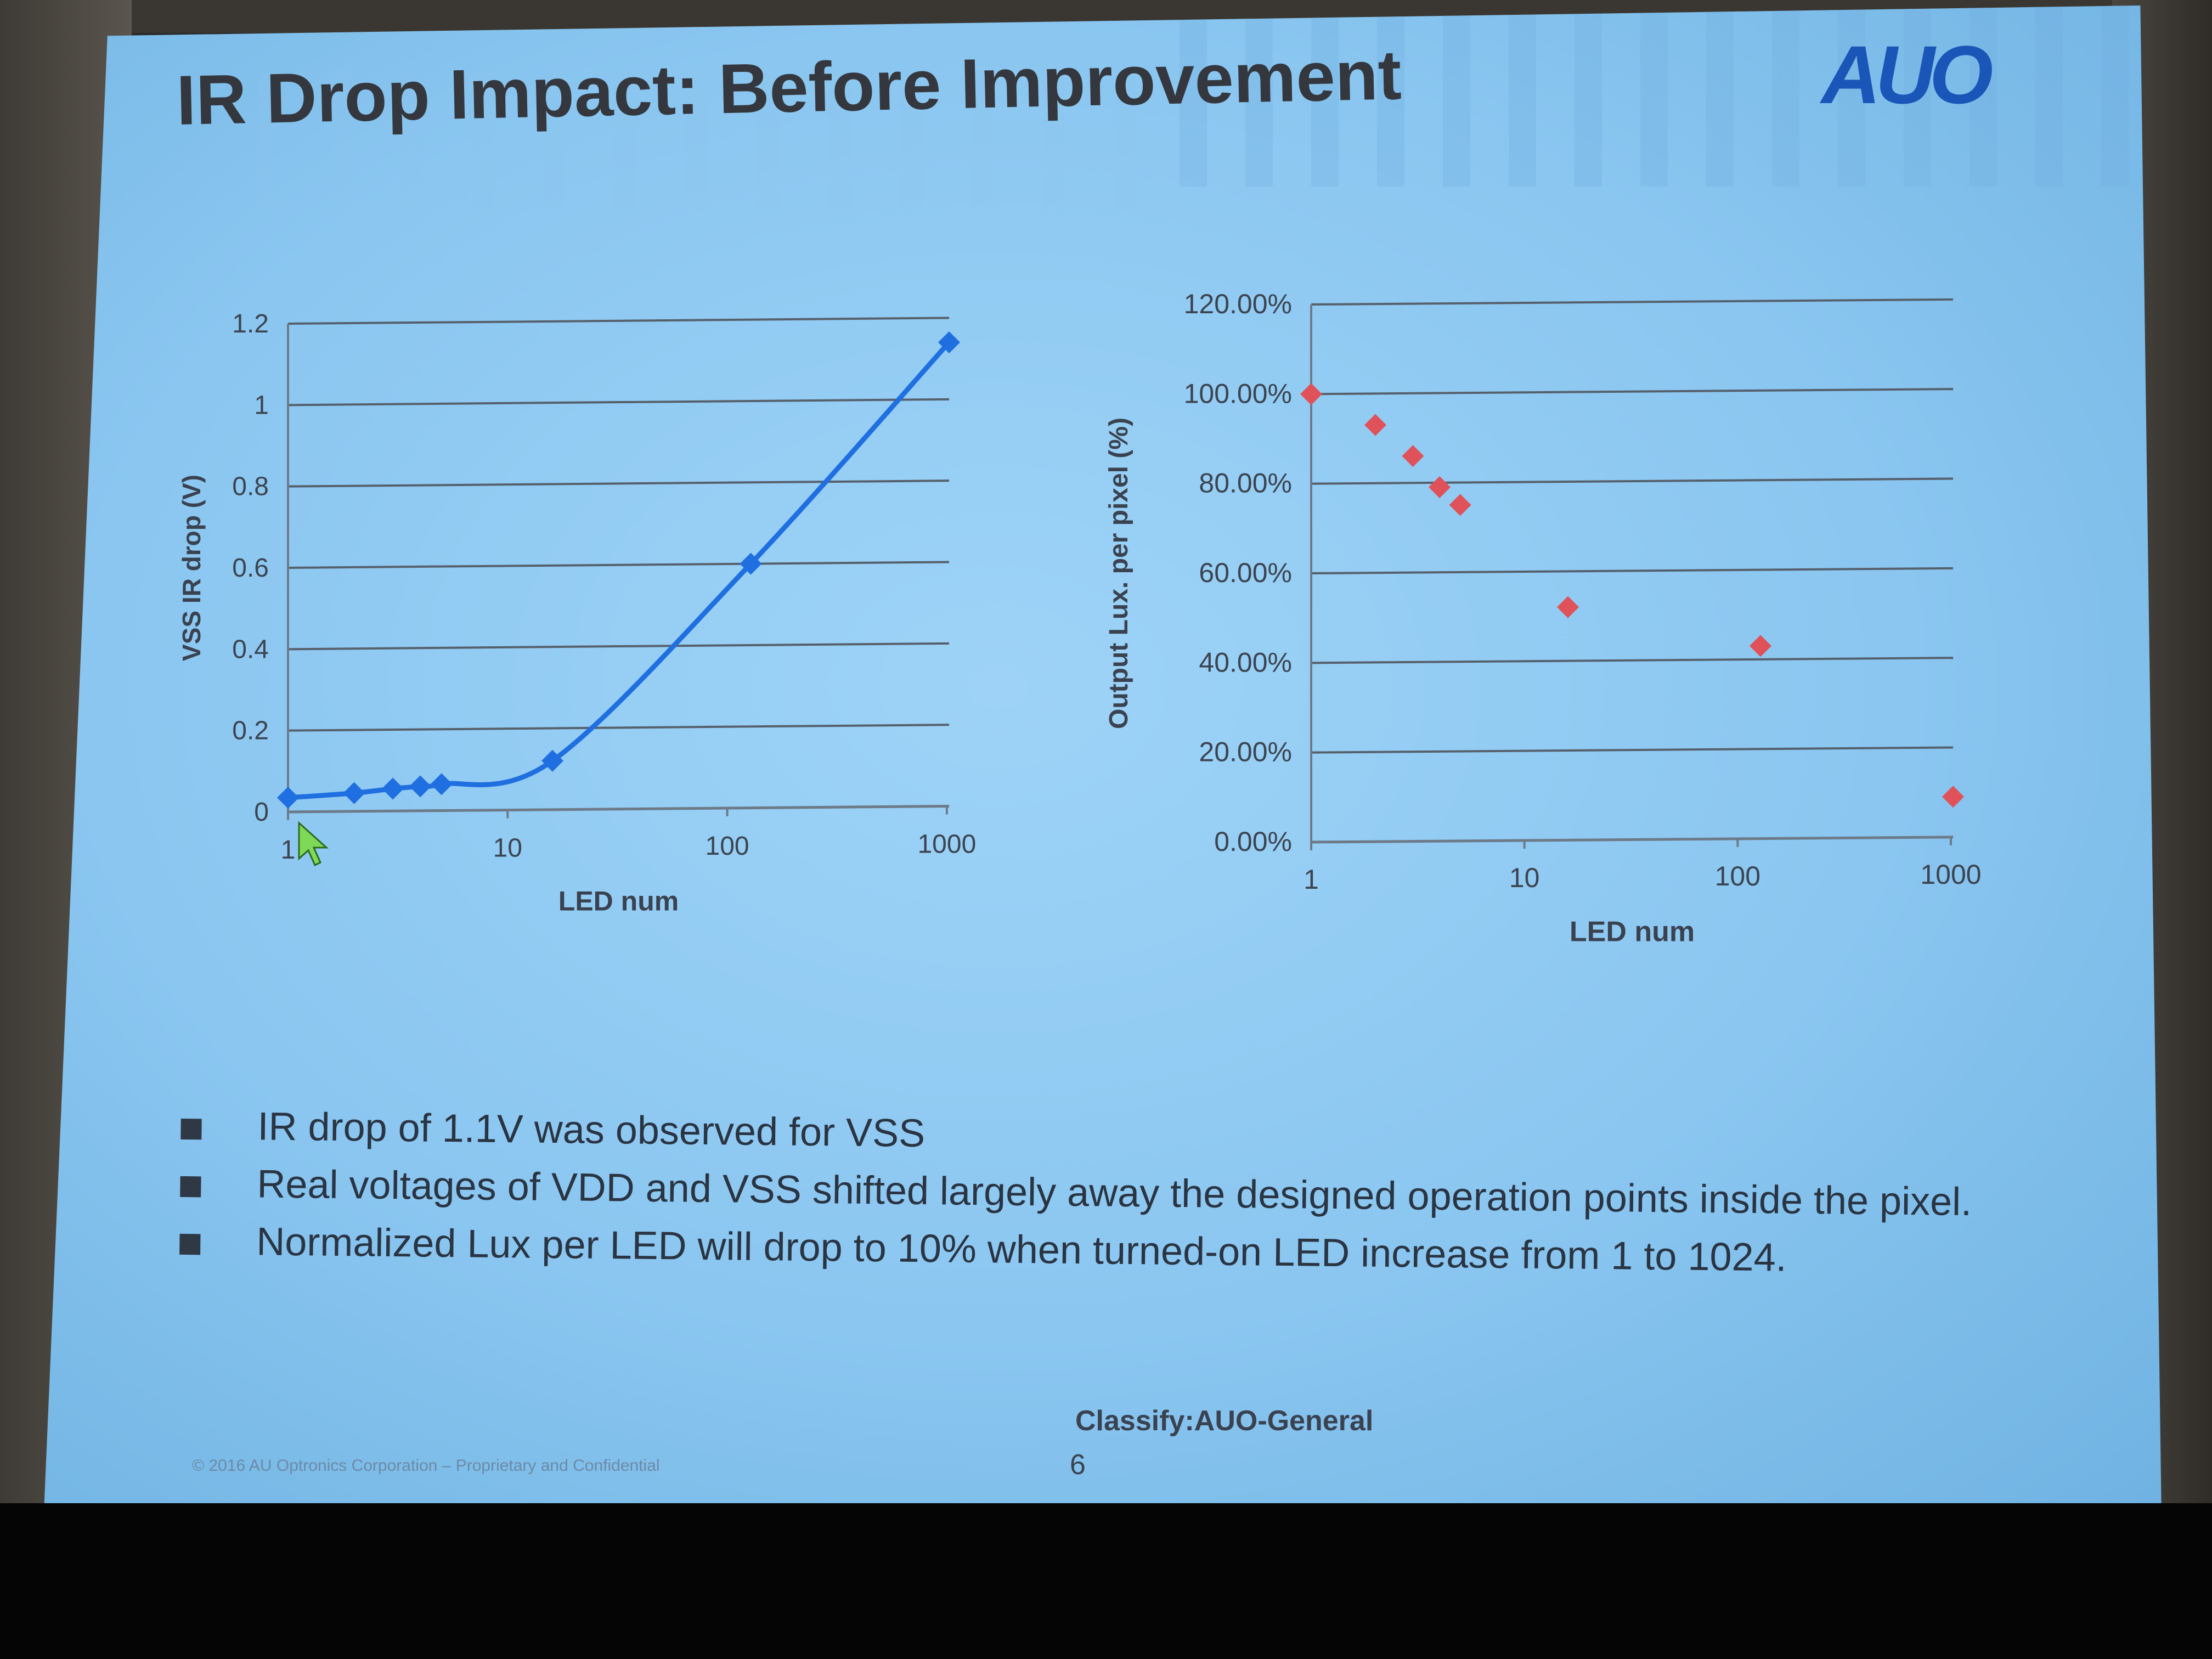 Image resolution: width=2212 pixels, height=1659 pixels. I want to click on page-number: 6, so click(1078, 1465).